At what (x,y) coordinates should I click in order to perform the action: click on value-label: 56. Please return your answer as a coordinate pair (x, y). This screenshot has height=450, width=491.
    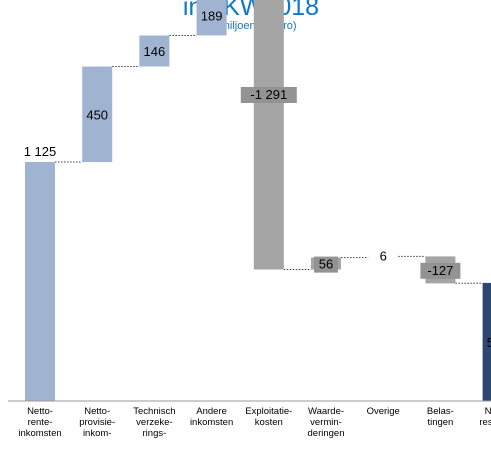
    Looking at the image, I should click on (326, 264).